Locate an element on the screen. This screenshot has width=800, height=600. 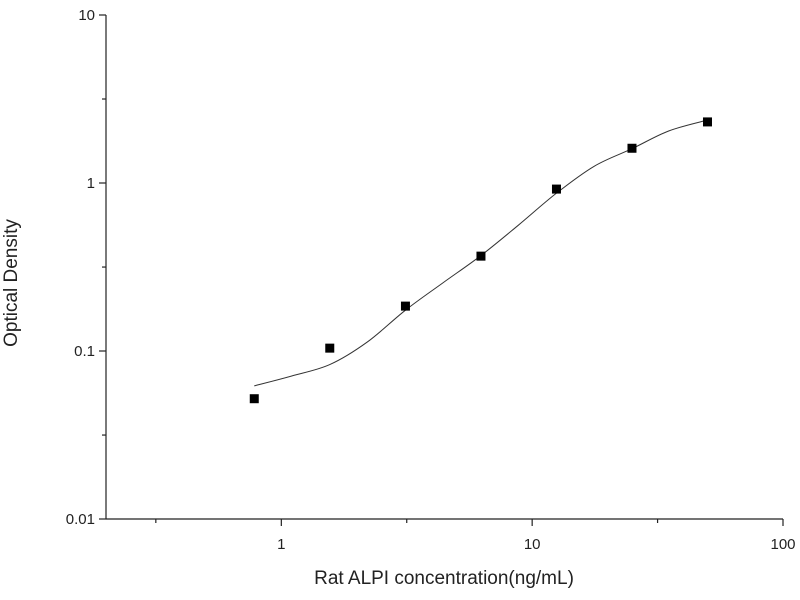
x-axis-title: Rat ALPI concentration(ng/mL) is located at coordinates (444, 578).